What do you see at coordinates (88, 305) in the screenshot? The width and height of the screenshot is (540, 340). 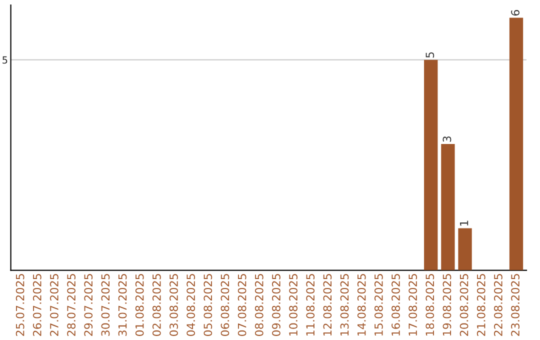 I see `x-tick-label: 29.07.2025` at bounding box center [88, 305].